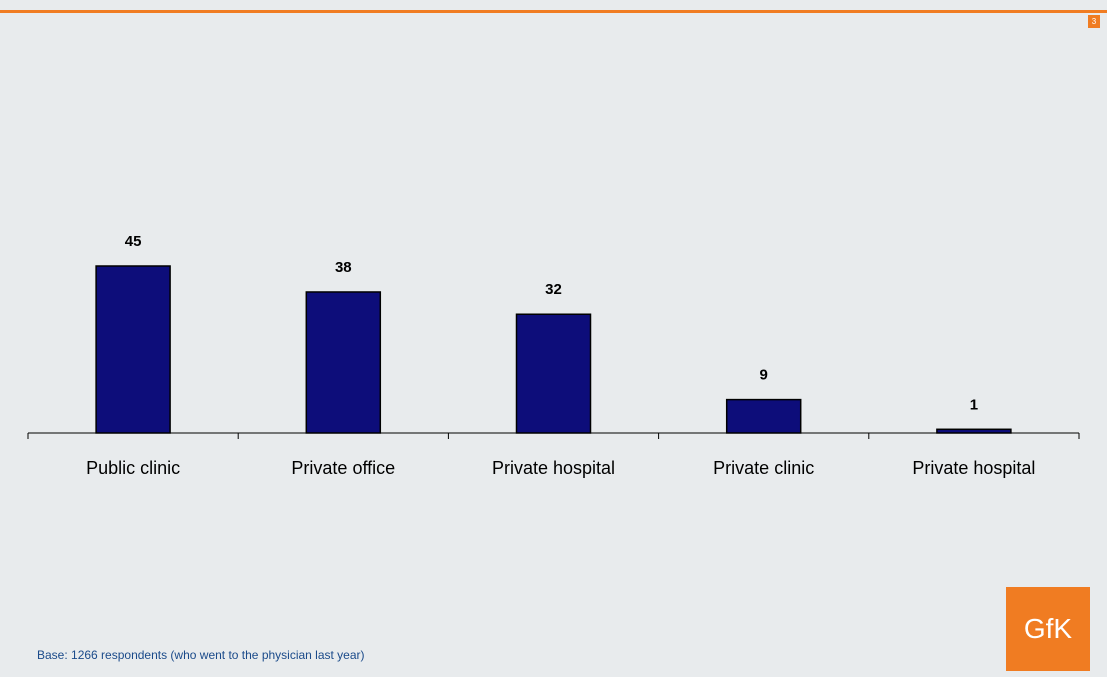  What do you see at coordinates (1094, 21) in the screenshot?
I see `page-number: 3` at bounding box center [1094, 21].